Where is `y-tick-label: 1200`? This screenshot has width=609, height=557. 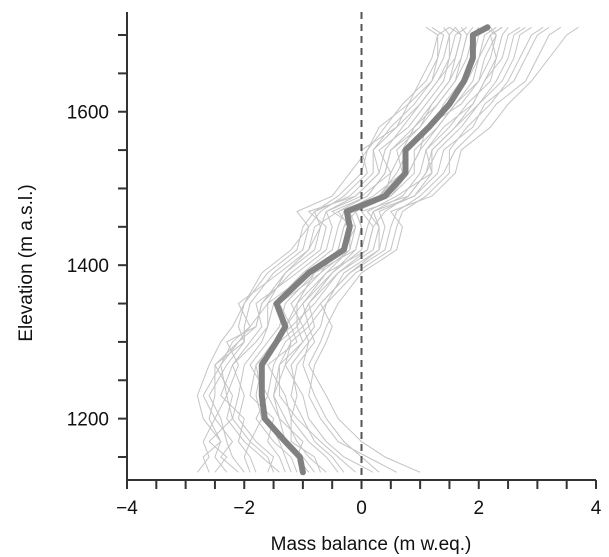
y-tick-label: 1200 is located at coordinates (88, 420).